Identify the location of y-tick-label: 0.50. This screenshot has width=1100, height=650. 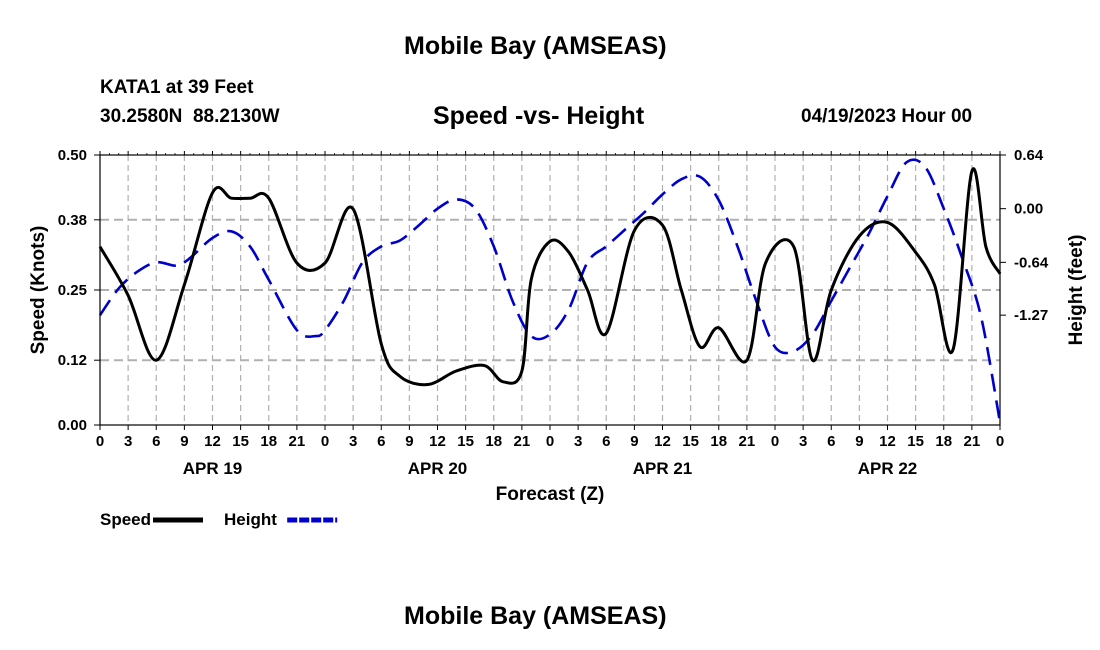
(72, 155).